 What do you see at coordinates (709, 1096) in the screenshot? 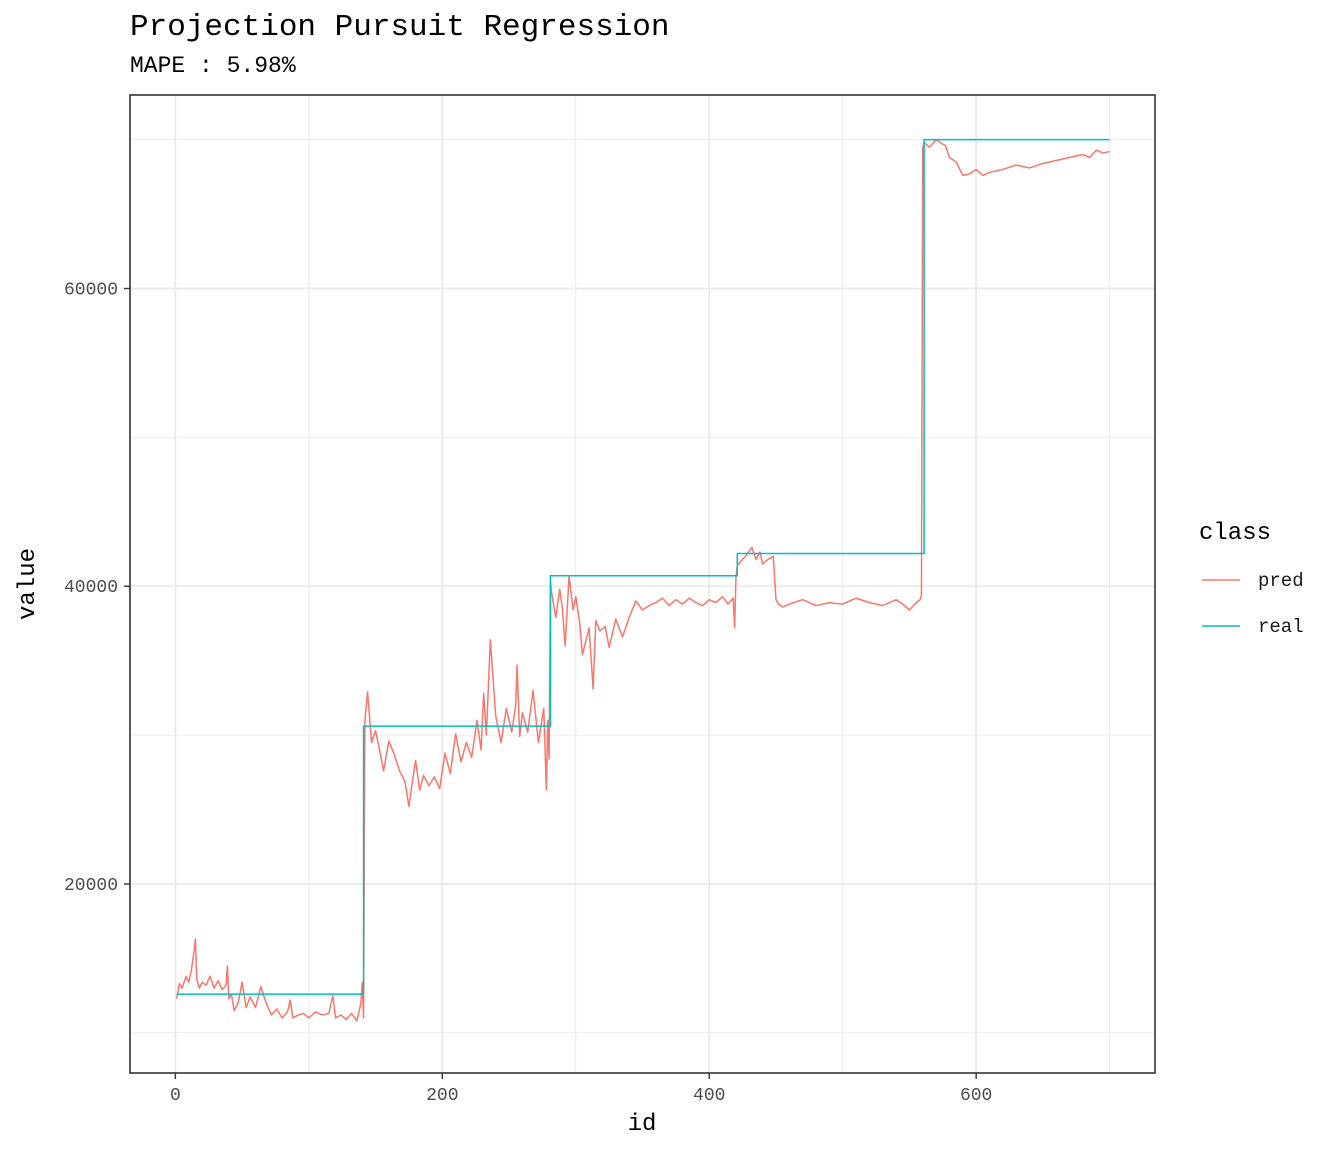
I see `x-tick-label: 400` at bounding box center [709, 1096].